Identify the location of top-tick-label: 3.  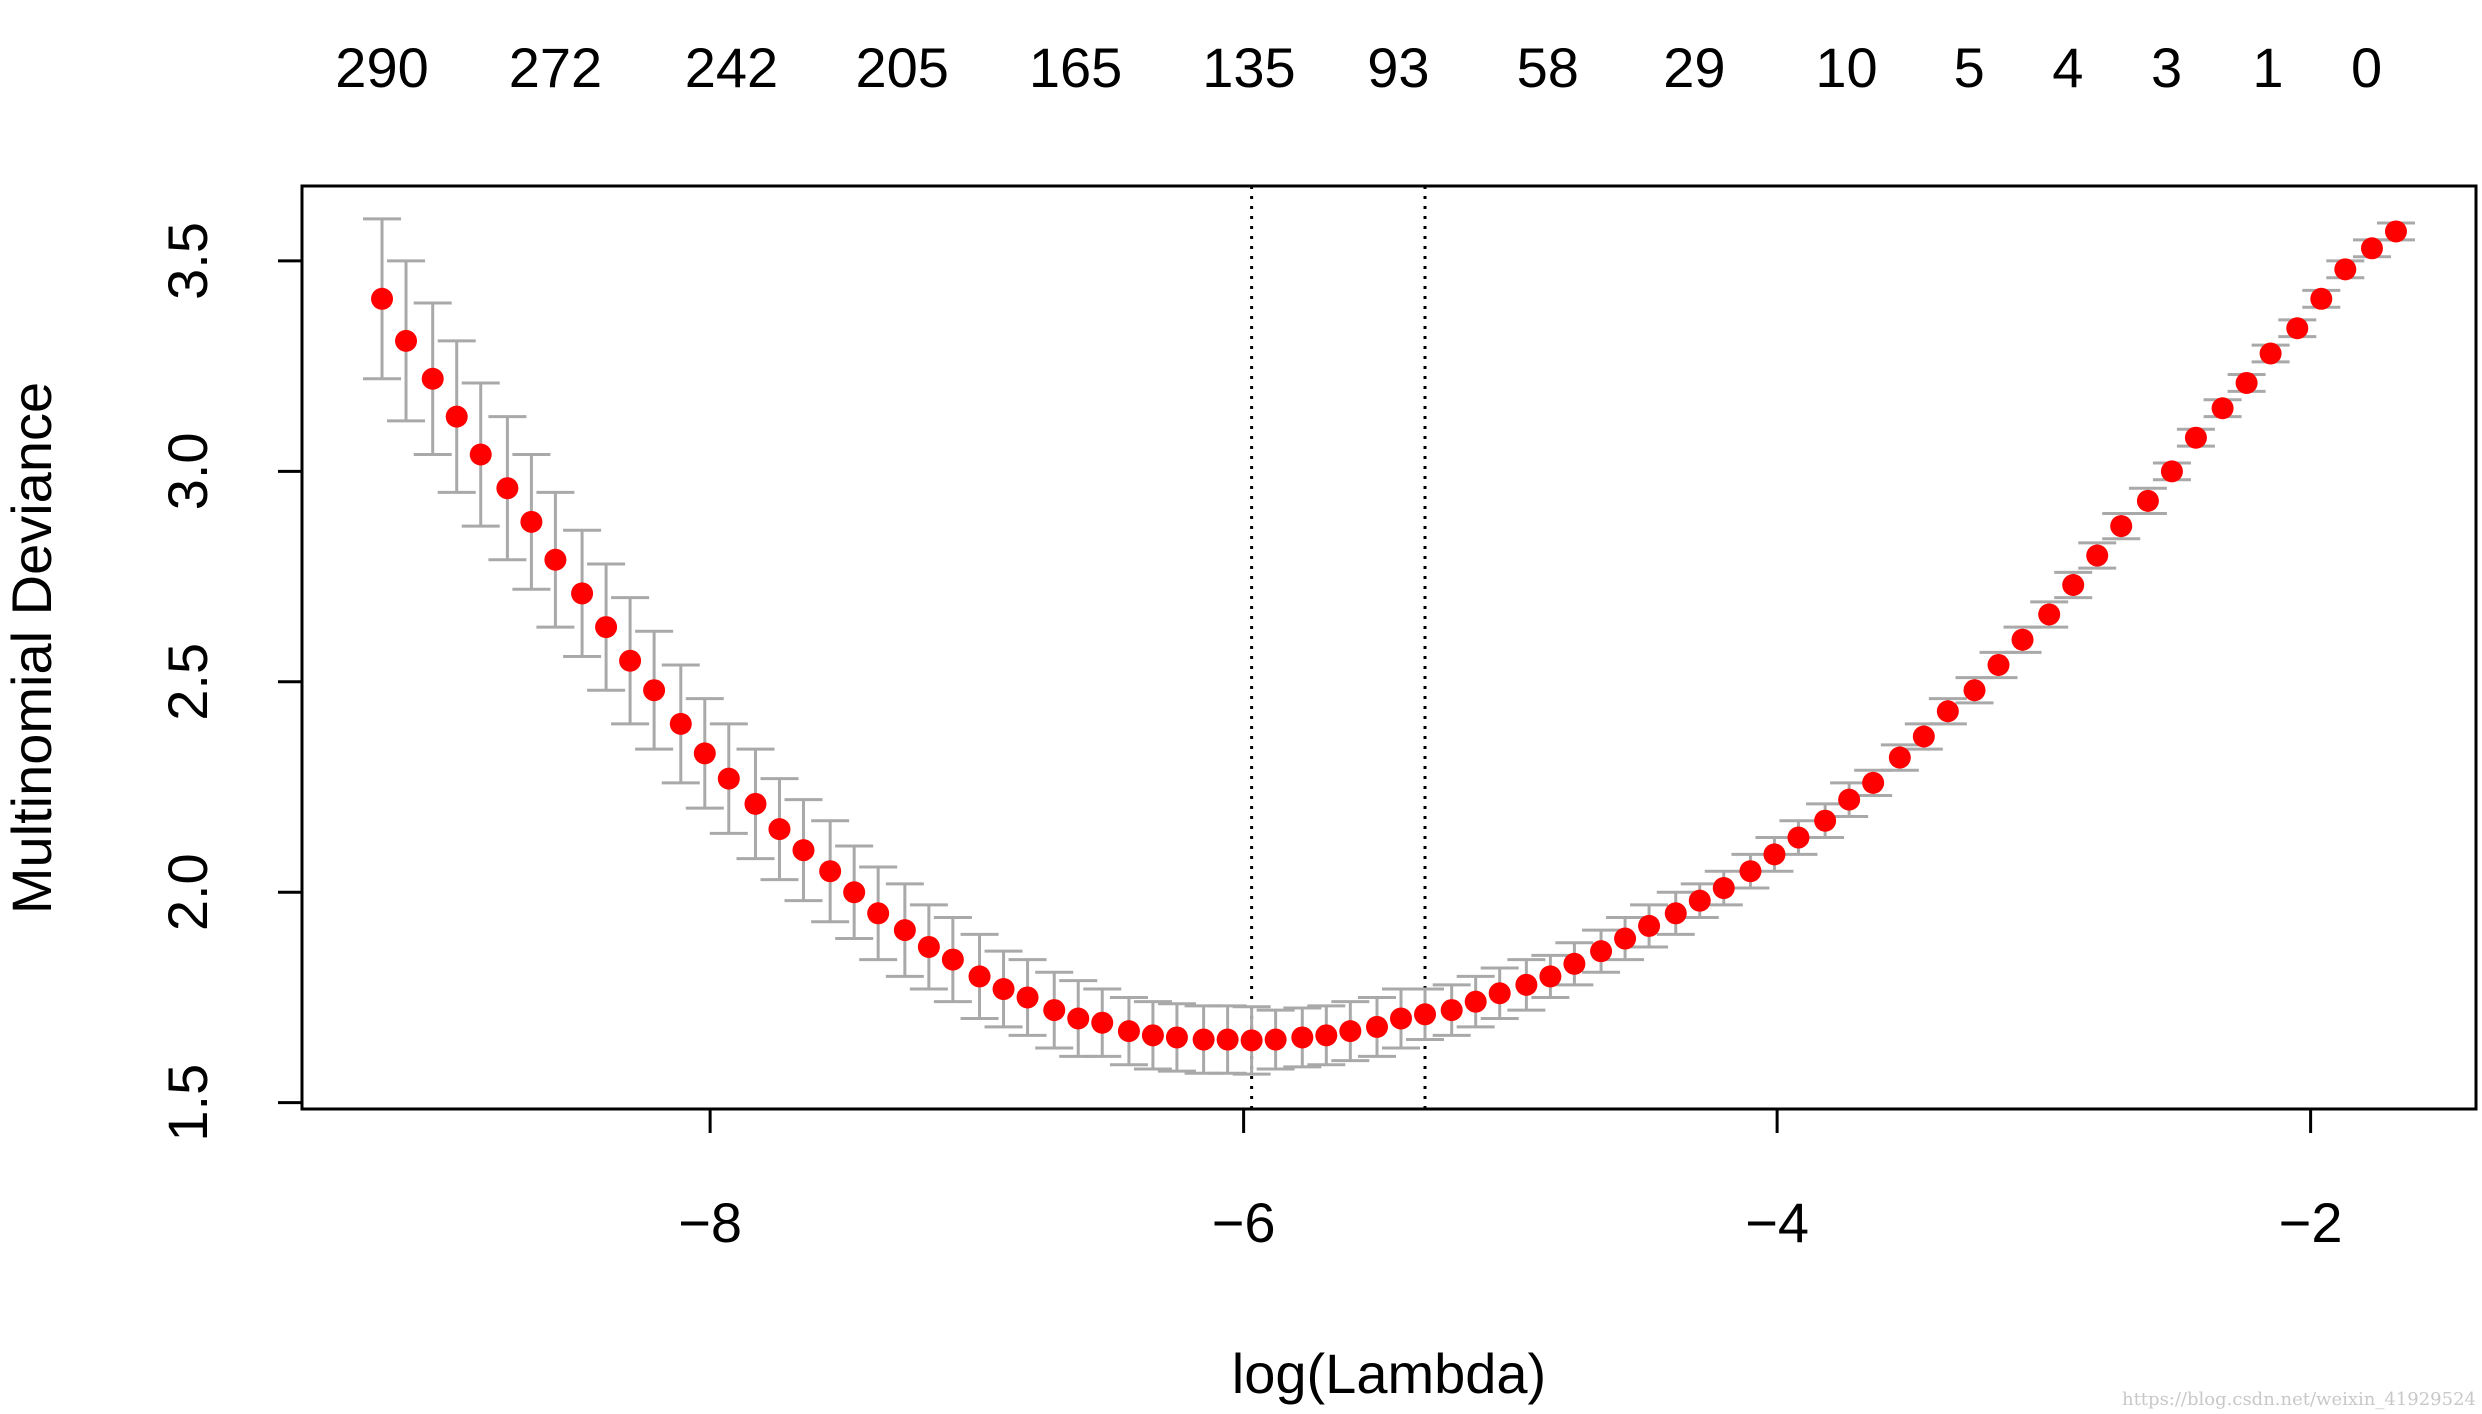
(2166, 67).